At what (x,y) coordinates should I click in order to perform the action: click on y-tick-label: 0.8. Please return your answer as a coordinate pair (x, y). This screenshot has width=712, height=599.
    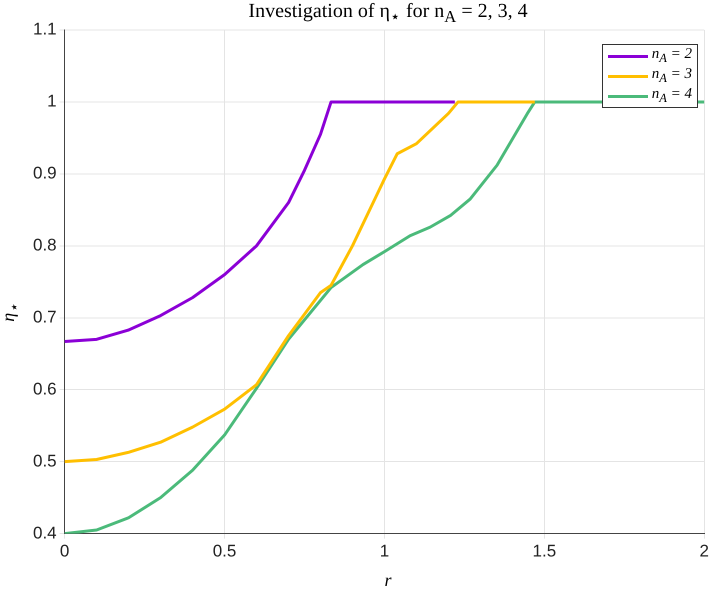
    Looking at the image, I should click on (44, 245).